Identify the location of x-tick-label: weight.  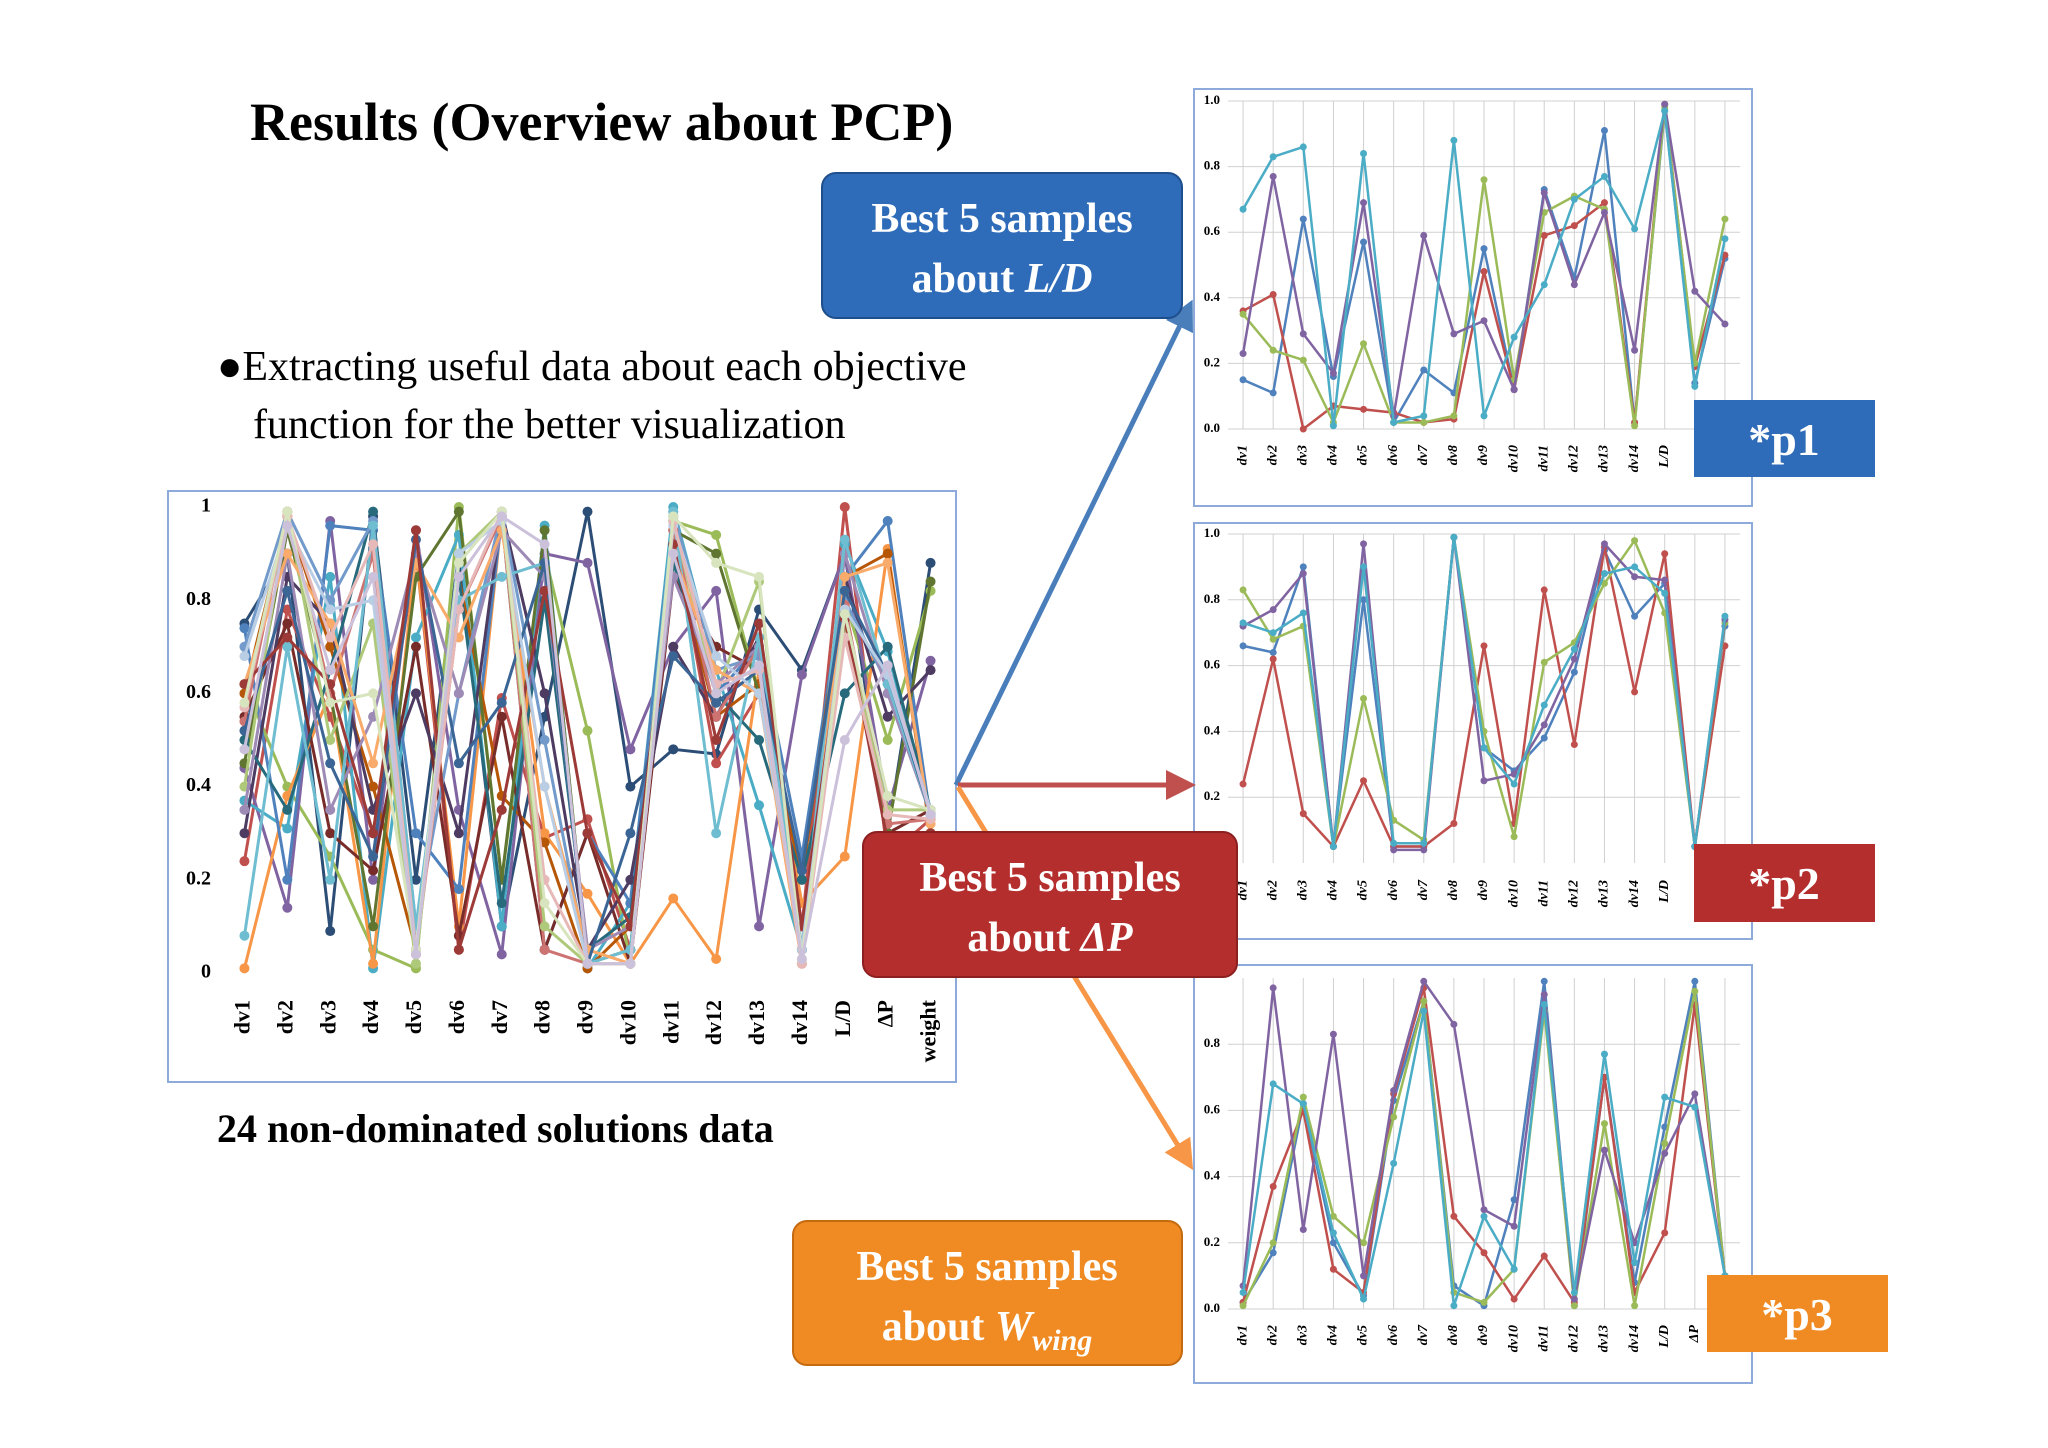
(928, 1030).